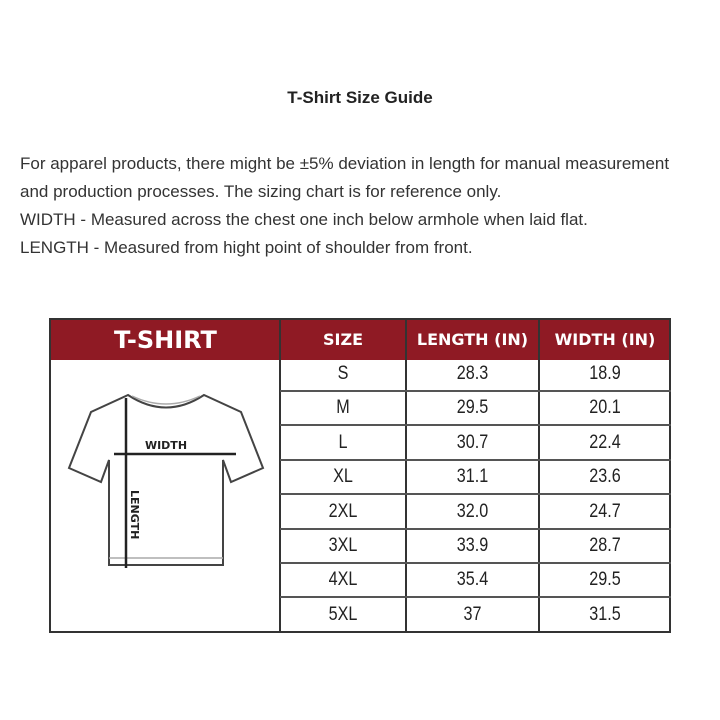 This screenshot has height=720, width=720. What do you see at coordinates (472, 511) in the screenshot?
I see `length-cell: 32.0` at bounding box center [472, 511].